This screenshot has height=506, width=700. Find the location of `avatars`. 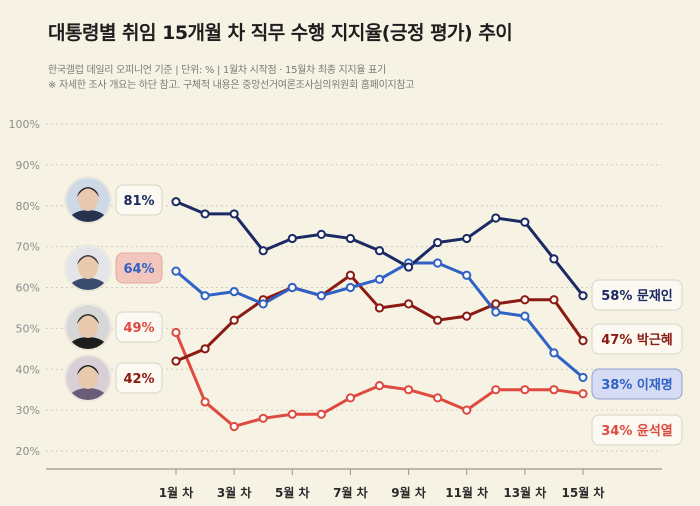

avatars is located at coordinates (88, 289).